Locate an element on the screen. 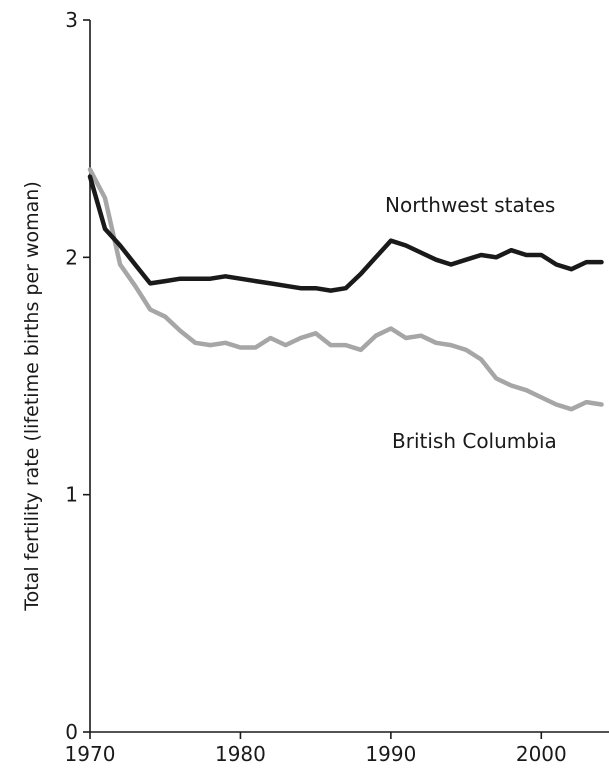 The height and width of the screenshot is (775, 609). y-tick-label: 2 is located at coordinates (71, 257).